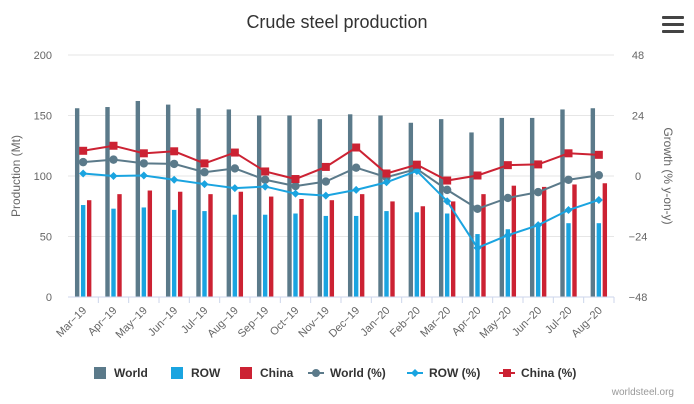 This screenshot has height=404, width=694. I want to click on x-tick-label: Aug−19, so click(223, 323).